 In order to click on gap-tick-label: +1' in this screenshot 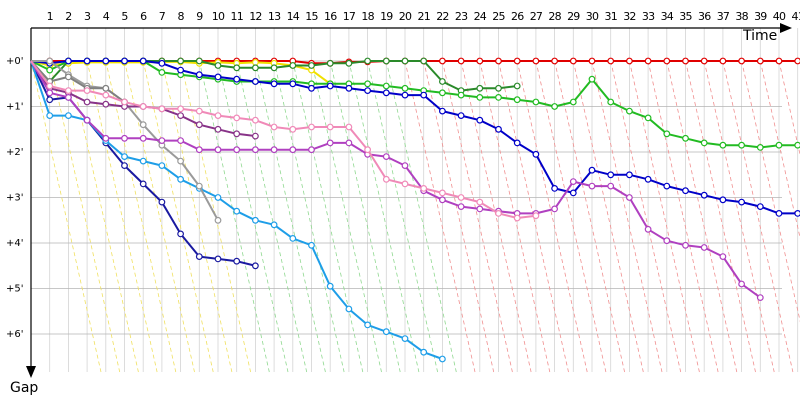, I will do `click(15, 107)`.